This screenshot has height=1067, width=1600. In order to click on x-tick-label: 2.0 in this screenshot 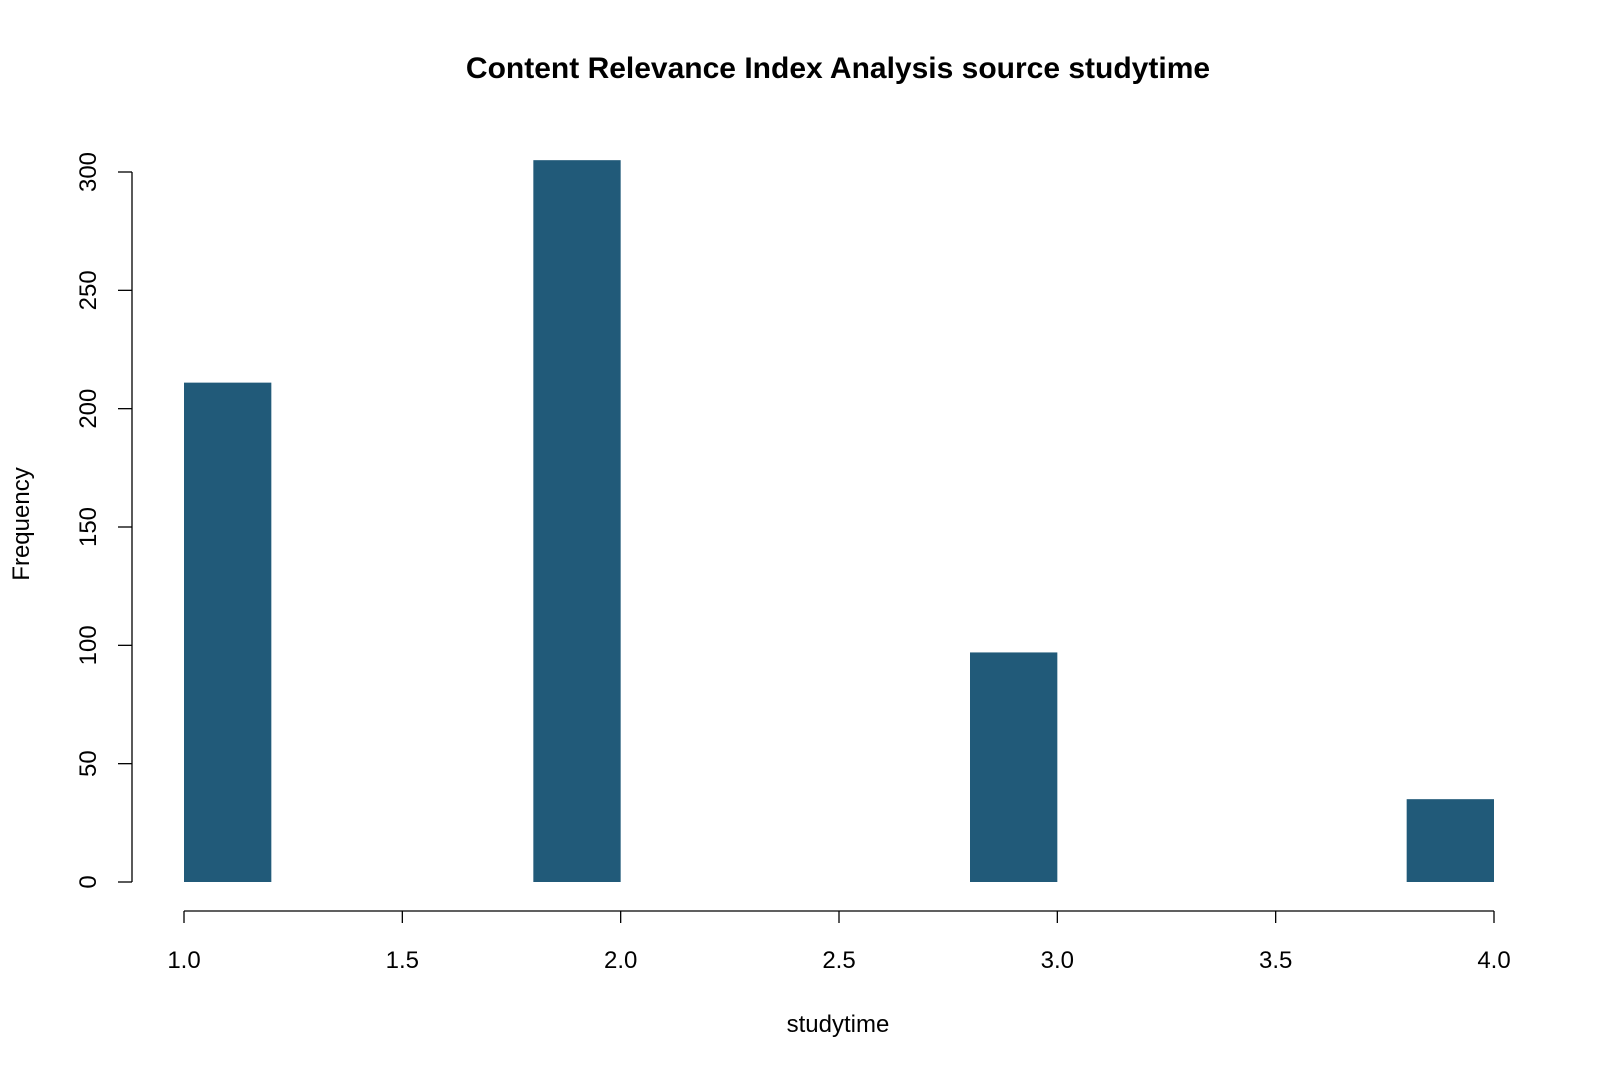, I will do `click(620, 960)`.